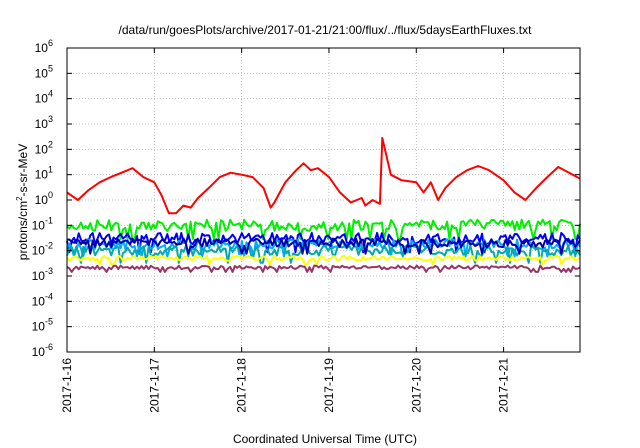 The image size is (640, 448). Describe the element at coordinates (42, 249) in the screenshot. I see `y-tick-label: 10⁻²` at that location.